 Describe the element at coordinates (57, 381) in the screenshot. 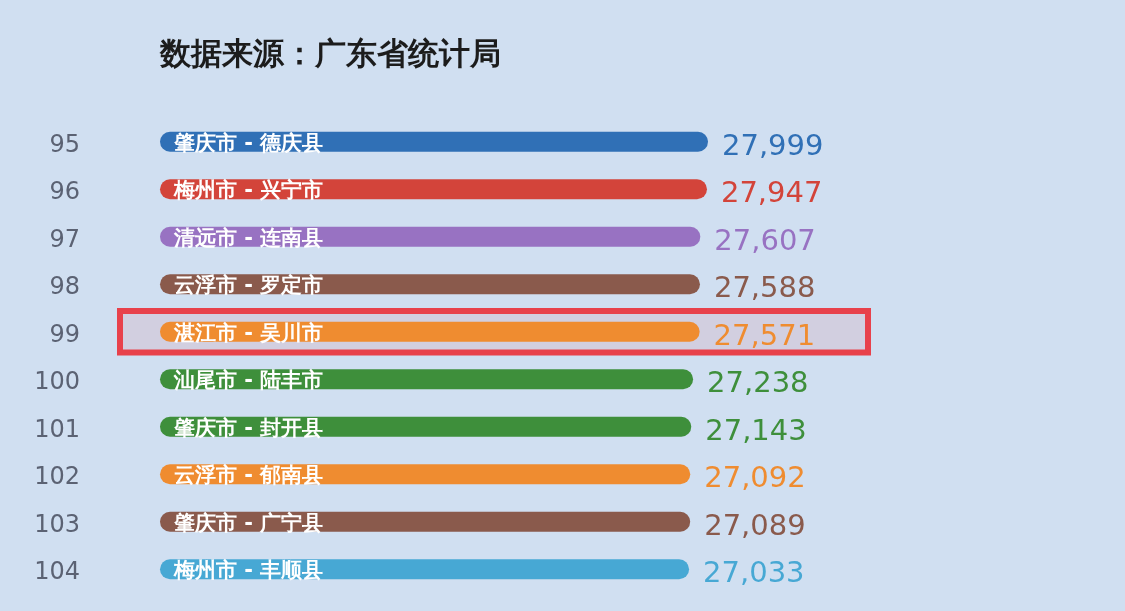

I see `category-label: 100` at that location.